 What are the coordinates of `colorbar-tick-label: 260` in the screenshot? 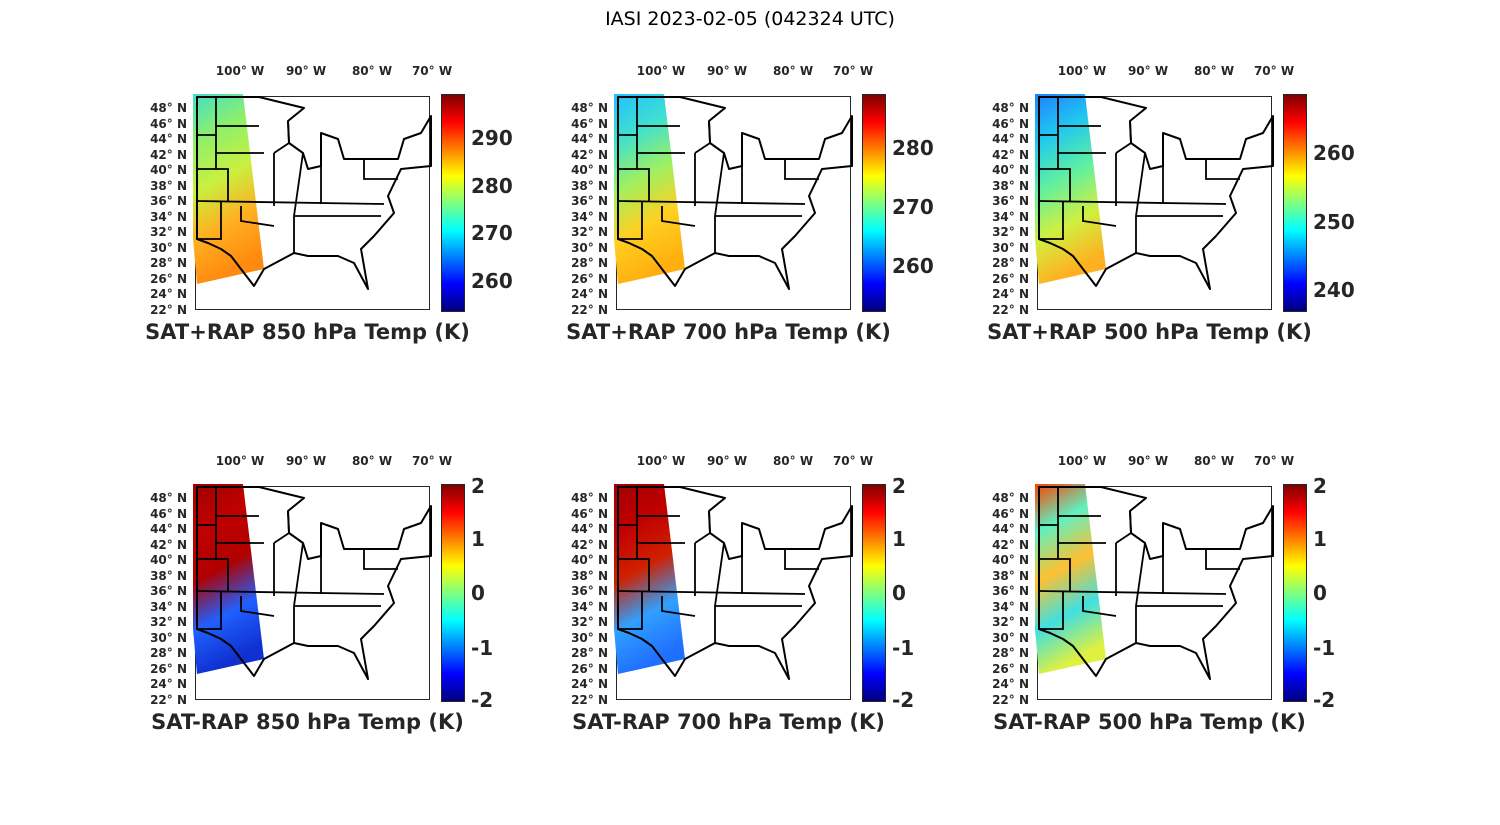 It's located at (492, 281).